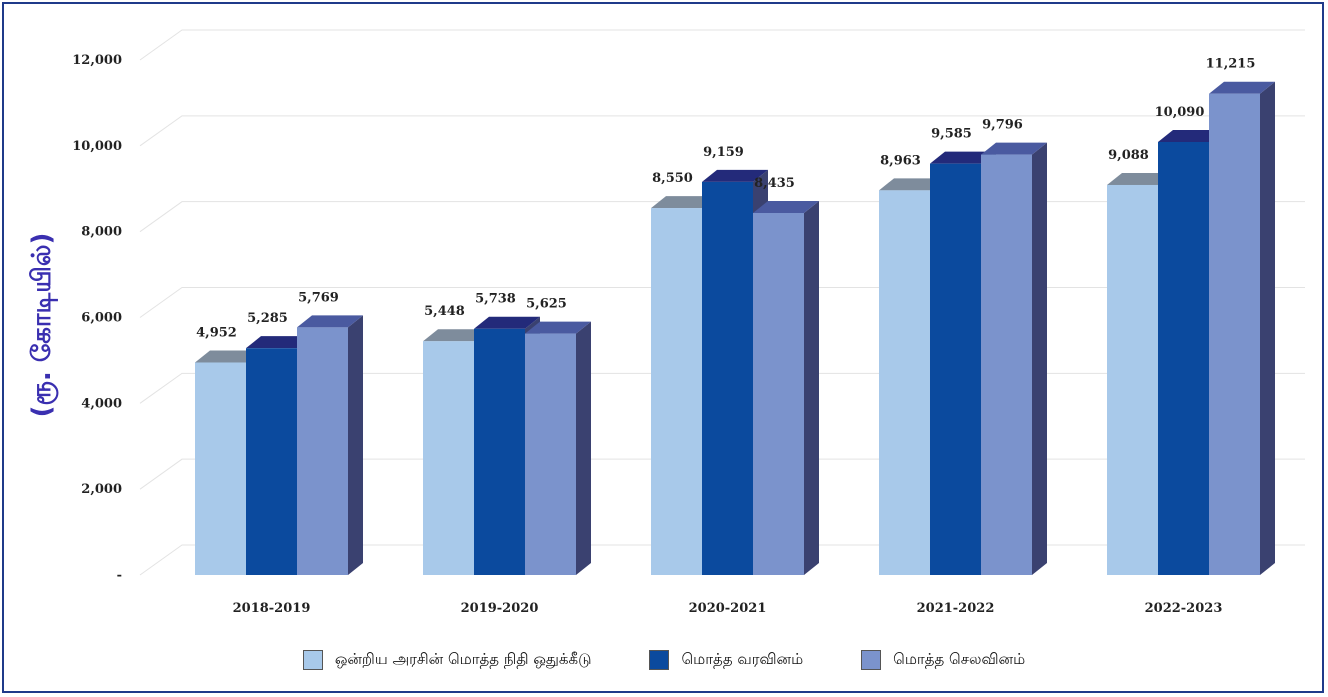 The image size is (1328, 697). I want to click on y-tick-label: 2,000, so click(101, 489).